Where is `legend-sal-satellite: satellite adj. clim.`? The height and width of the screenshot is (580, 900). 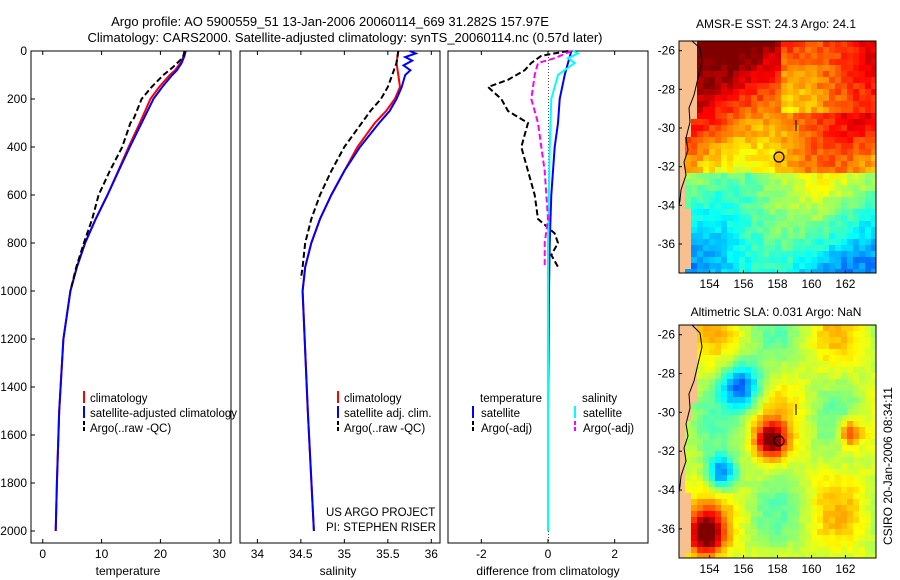 legend-sal-satellite: satellite adj. clim. is located at coordinates (388, 414).